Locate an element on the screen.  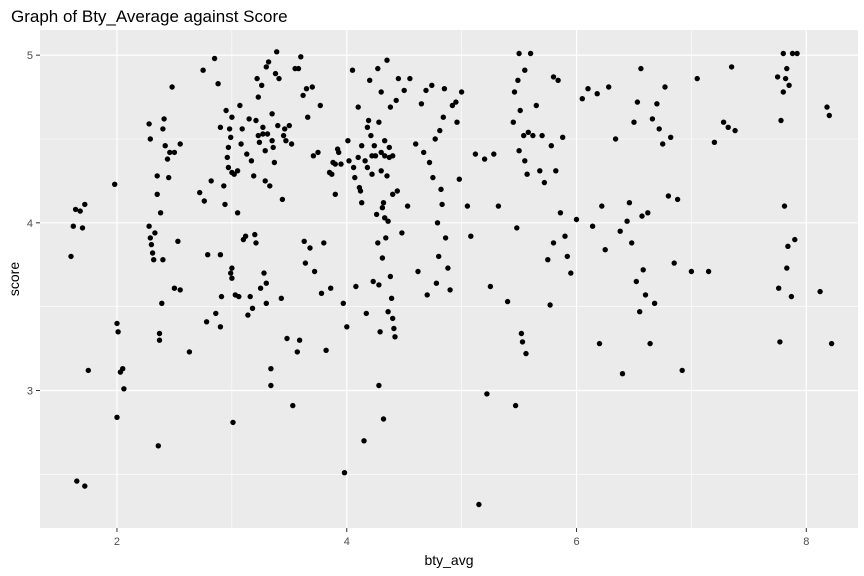
y-tick-label: 3 is located at coordinates (30, 392).